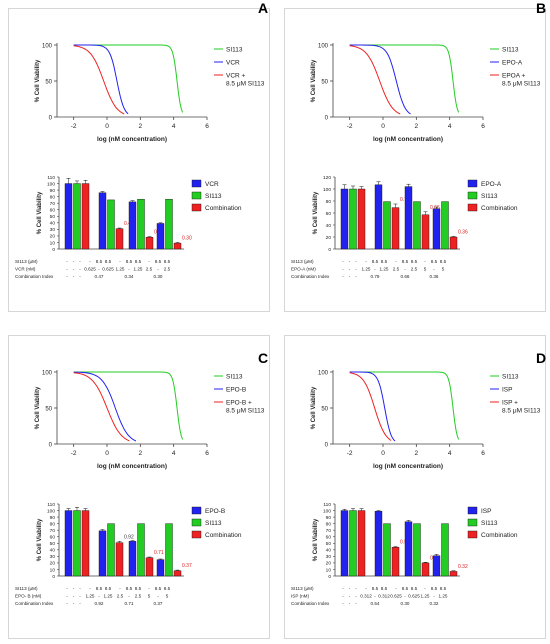 Image resolution: width=550 pixels, height=644 pixels. Describe the element at coordinates (158, 603) in the screenshot. I see `table-cell: 0.37` at that location.